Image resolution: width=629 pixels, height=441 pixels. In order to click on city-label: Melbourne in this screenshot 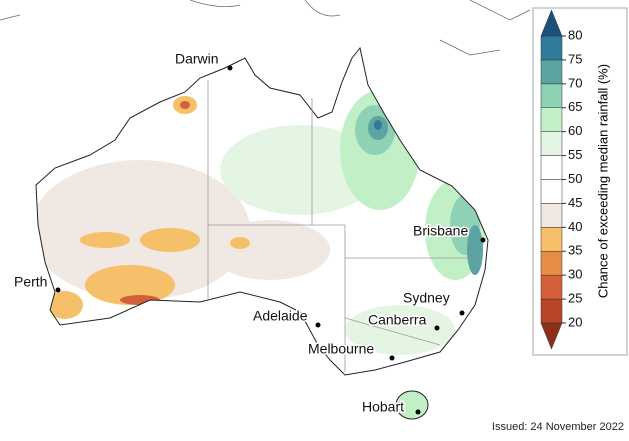, I will do `click(341, 349)`.